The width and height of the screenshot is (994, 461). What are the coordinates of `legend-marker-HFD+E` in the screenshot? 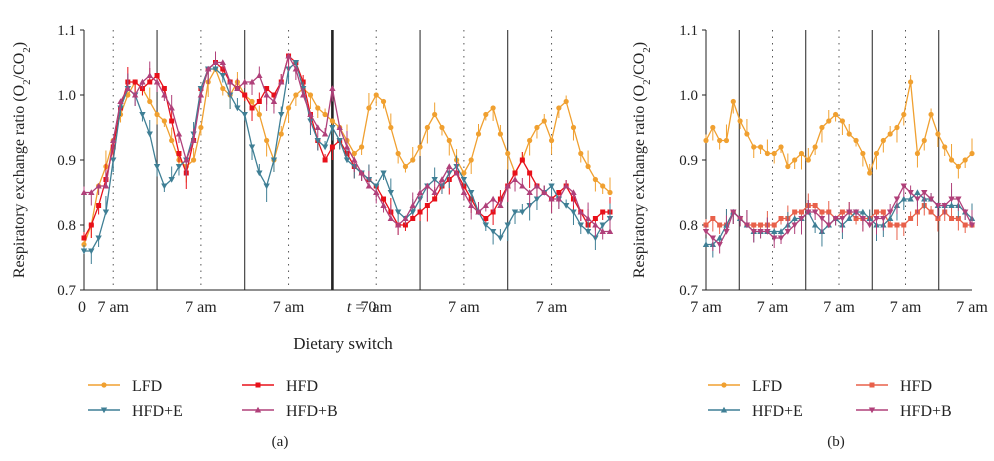 It's located at (724, 409).